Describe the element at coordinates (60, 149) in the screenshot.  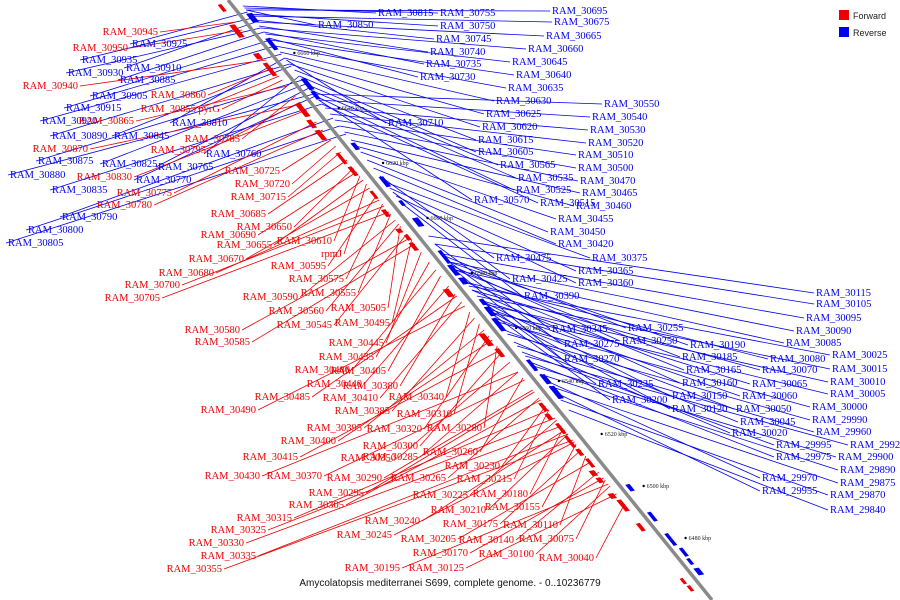
I see `gene-label: RAM_30870` at that location.